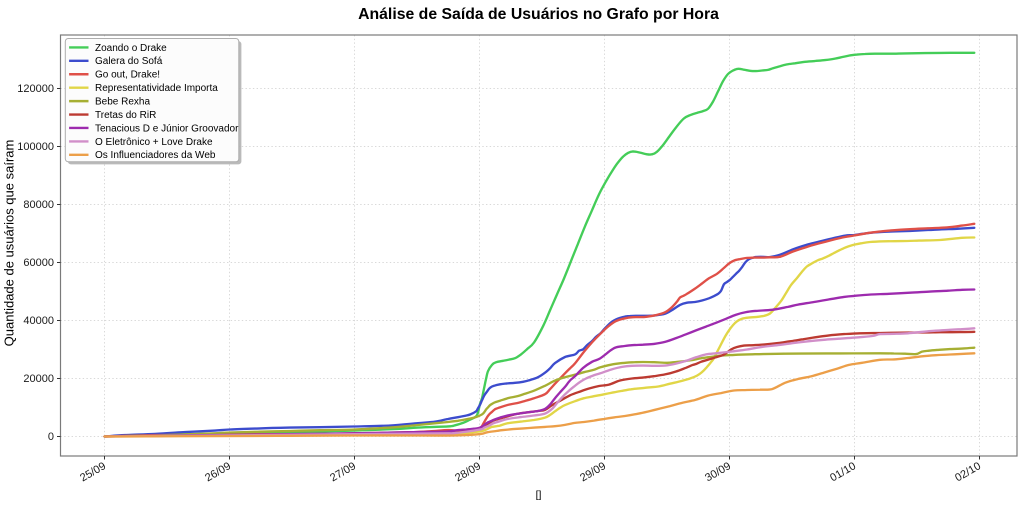  What do you see at coordinates (38, 205) in the screenshot?
I see `svg-text: 80000` at bounding box center [38, 205].